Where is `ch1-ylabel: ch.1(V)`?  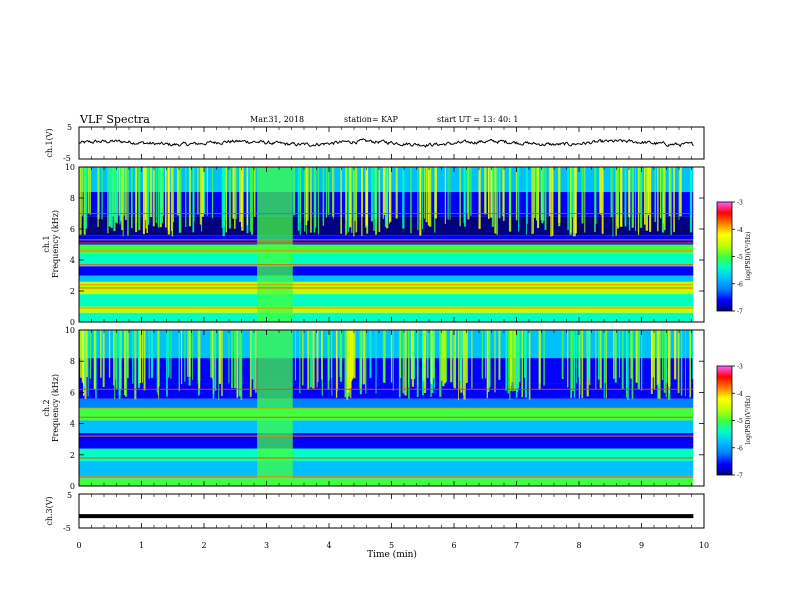
ch1-ylabel: ch.1(V) is located at coordinates (49, 142).